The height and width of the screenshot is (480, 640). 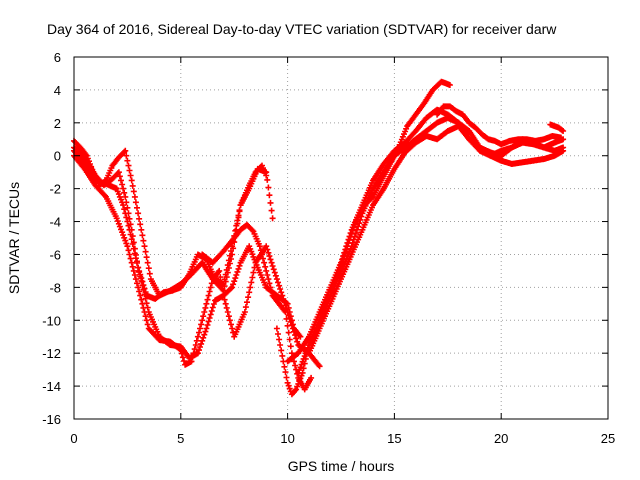 What do you see at coordinates (501, 438) in the screenshot?
I see `x-tick-label: 20` at bounding box center [501, 438].